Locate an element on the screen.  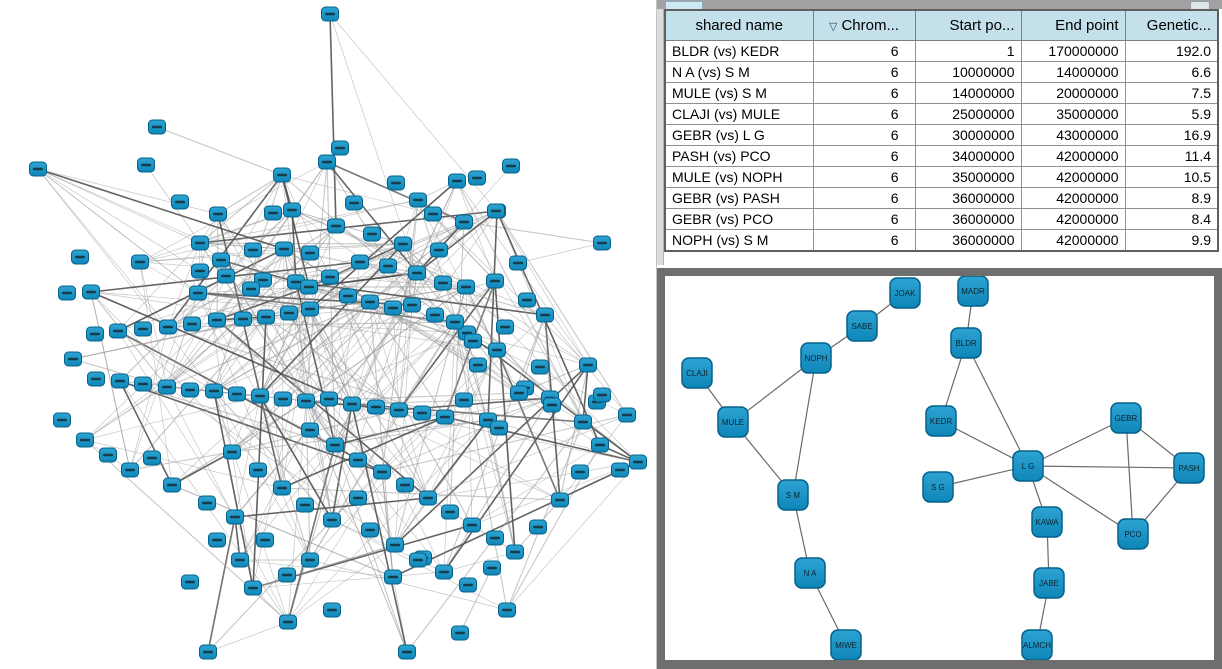
network-node-miwe is located at coordinates (846, 644).